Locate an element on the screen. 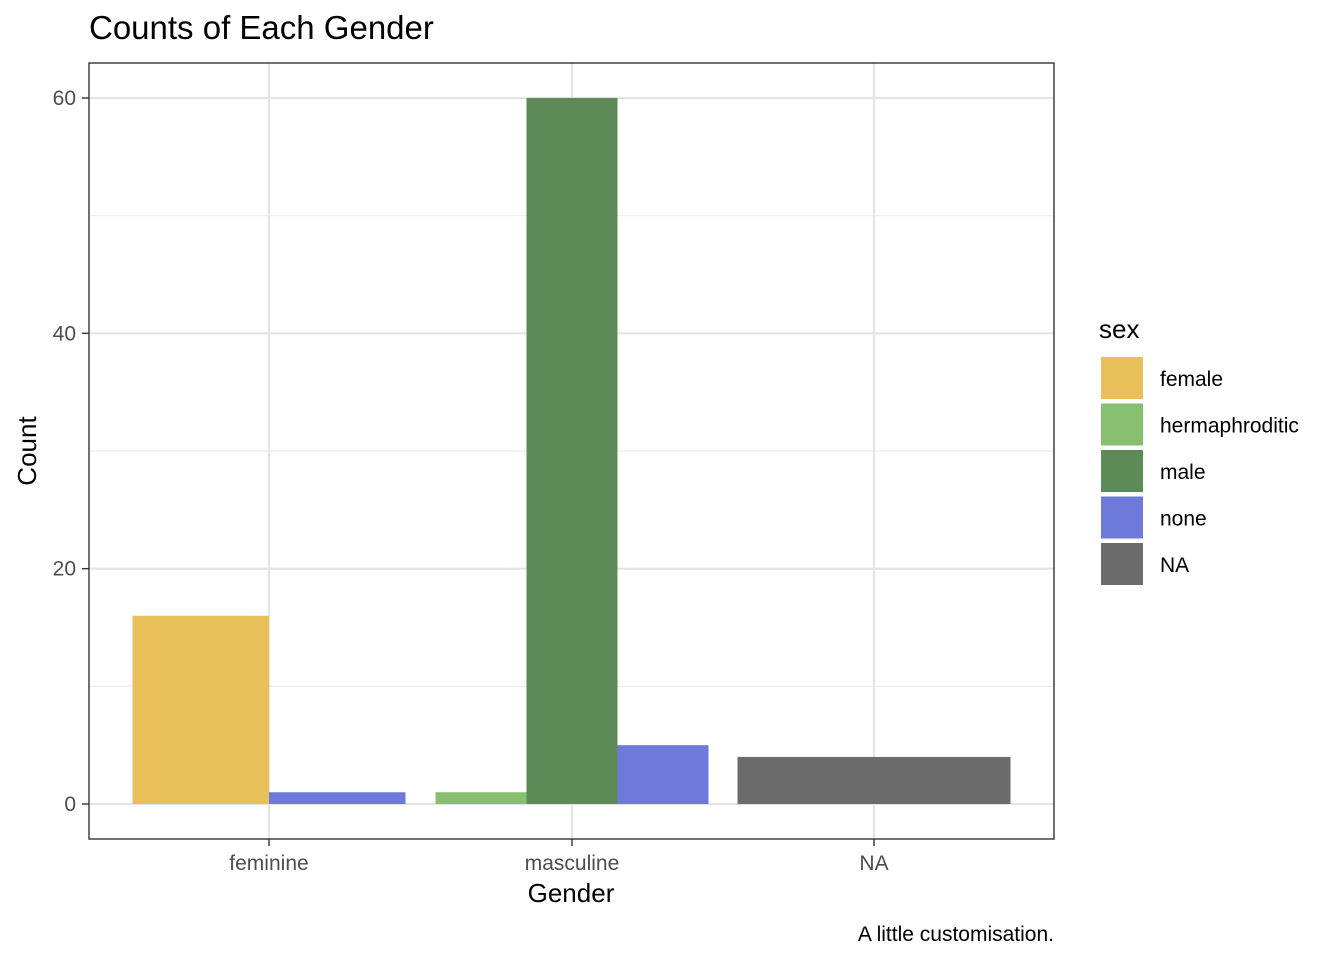 The width and height of the screenshot is (1344, 960). legend-swatch-female is located at coordinates (1122, 378).